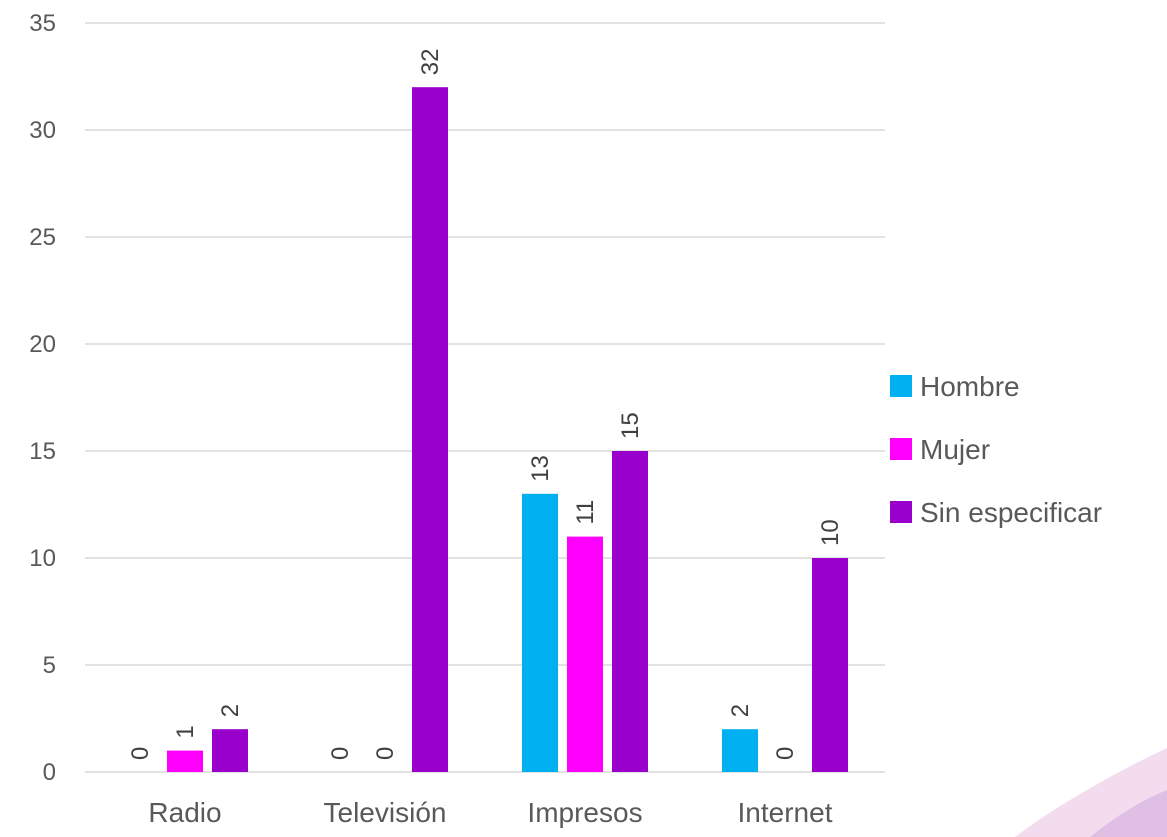 The width and height of the screenshot is (1167, 837). I want to click on data-label: 1, so click(185, 731).